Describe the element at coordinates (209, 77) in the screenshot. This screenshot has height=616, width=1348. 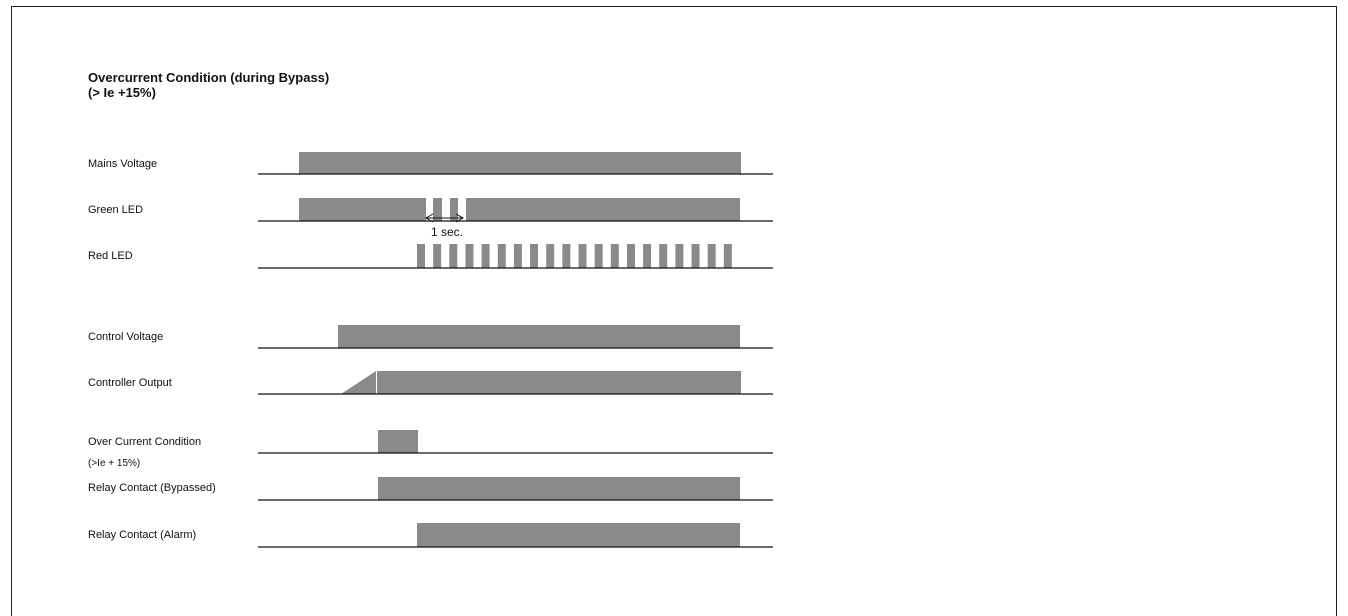
I see `diagram-title: Overcurrent Condition (during Bypass)` at that location.